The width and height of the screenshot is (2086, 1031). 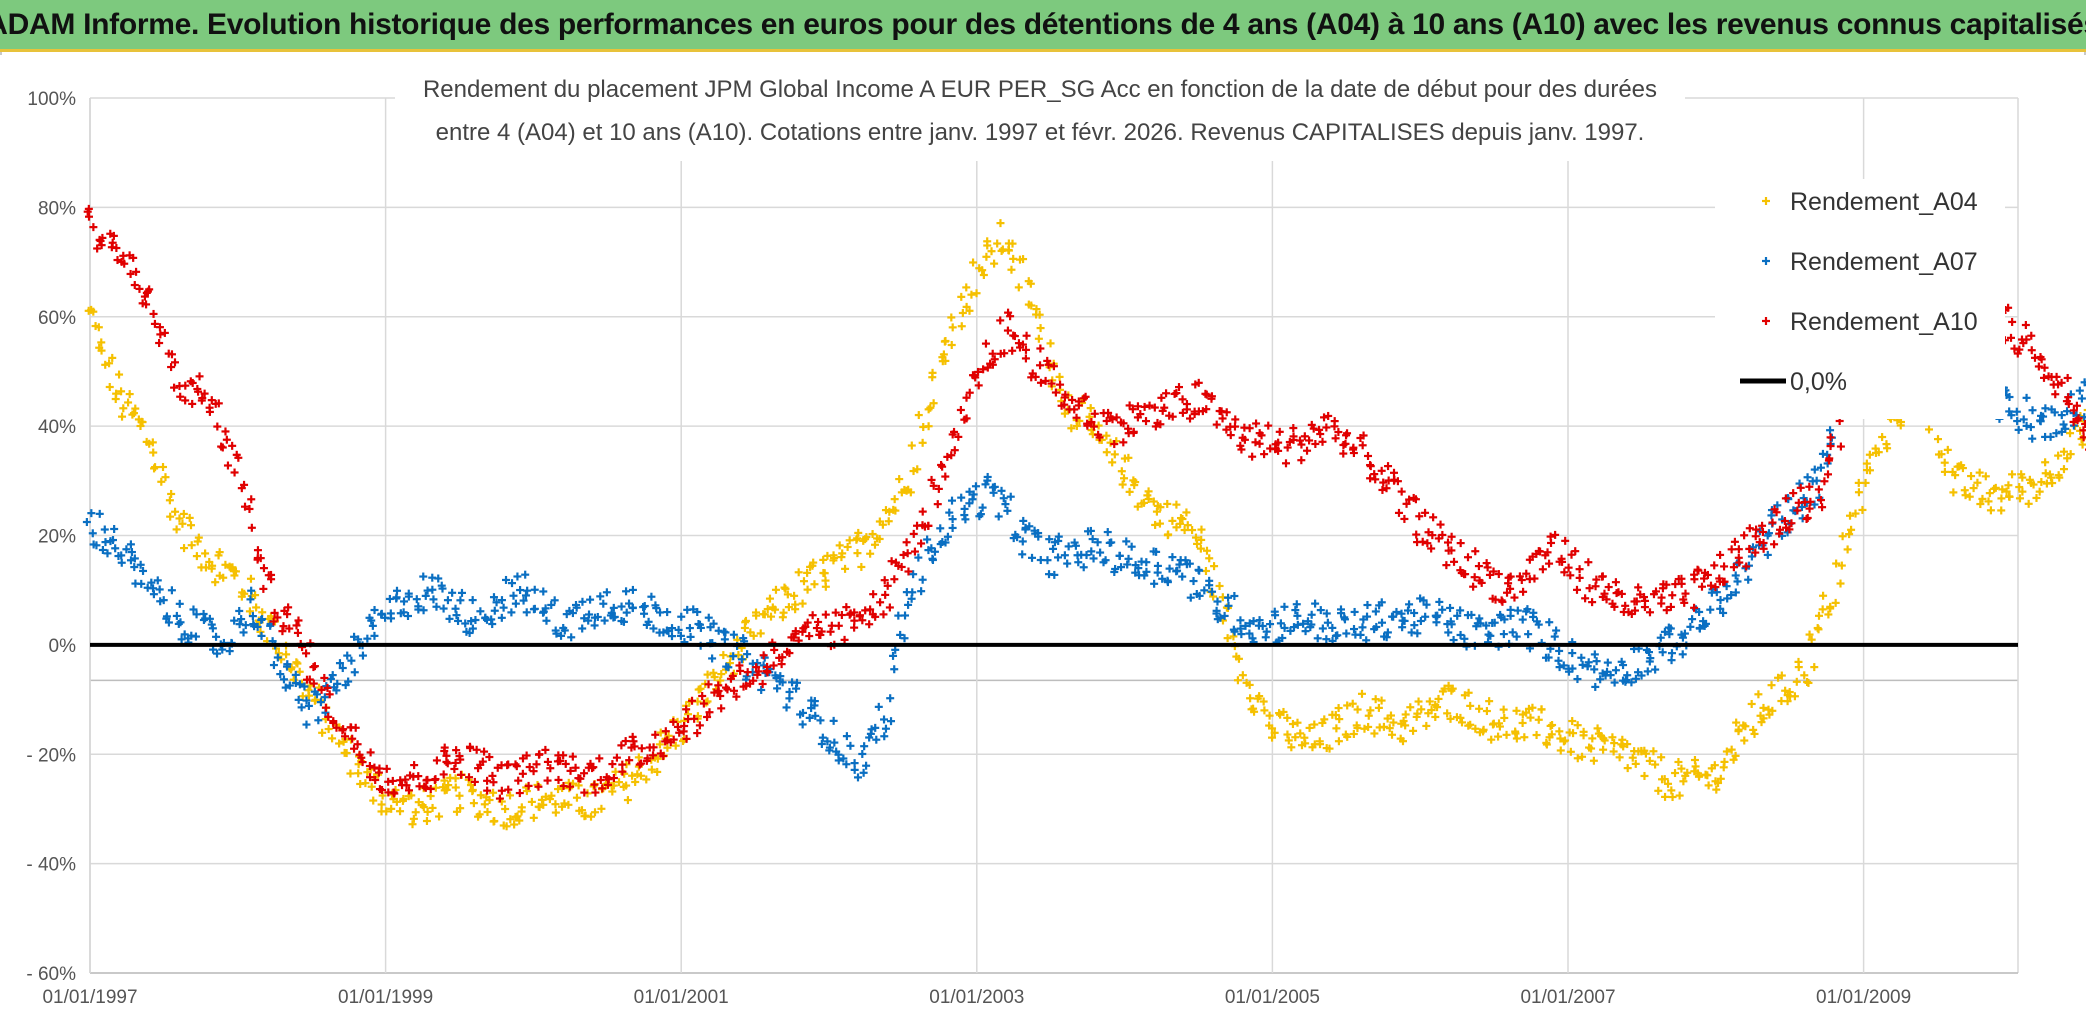 What do you see at coordinates (89, 997) in the screenshot?
I see `x-tick-label: 01/01/1997` at bounding box center [89, 997].